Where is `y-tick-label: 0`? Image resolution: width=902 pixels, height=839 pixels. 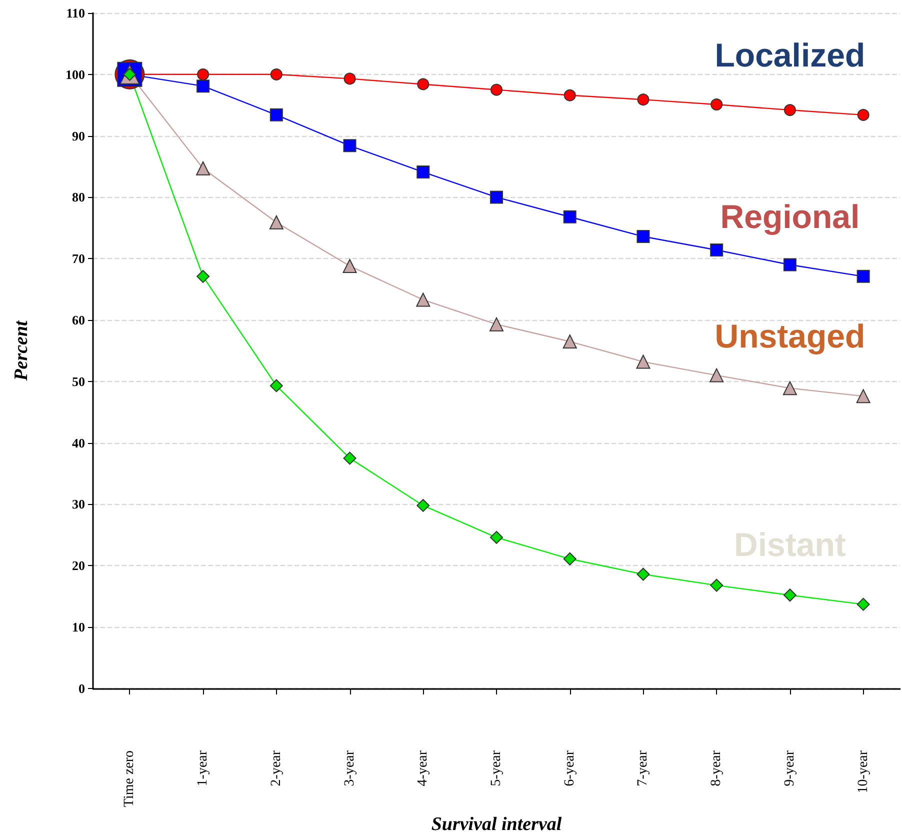
y-tick-label: 0 is located at coordinates (81, 688).